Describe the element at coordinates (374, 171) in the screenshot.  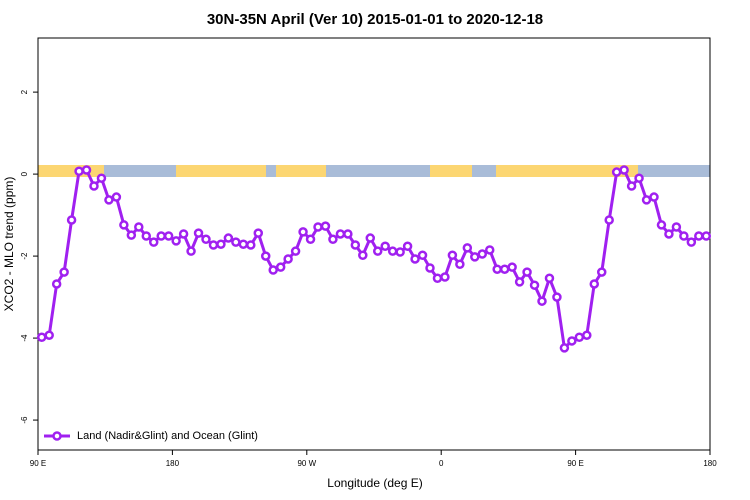
I see `land-ocean-band` at that location.